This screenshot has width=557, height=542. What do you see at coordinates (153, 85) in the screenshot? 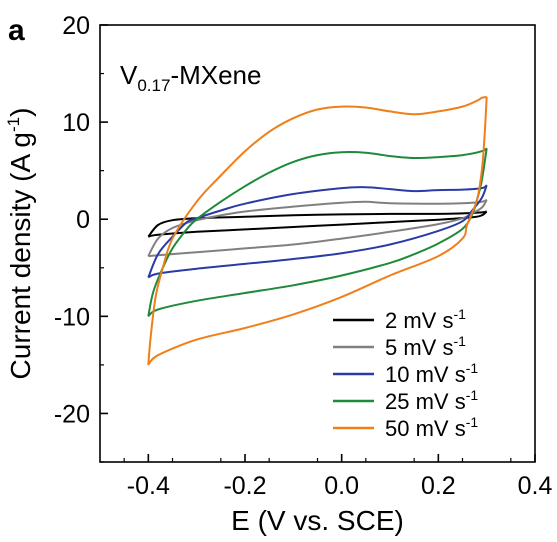
I see `sample-label-subscript: 0.17` at bounding box center [153, 85].